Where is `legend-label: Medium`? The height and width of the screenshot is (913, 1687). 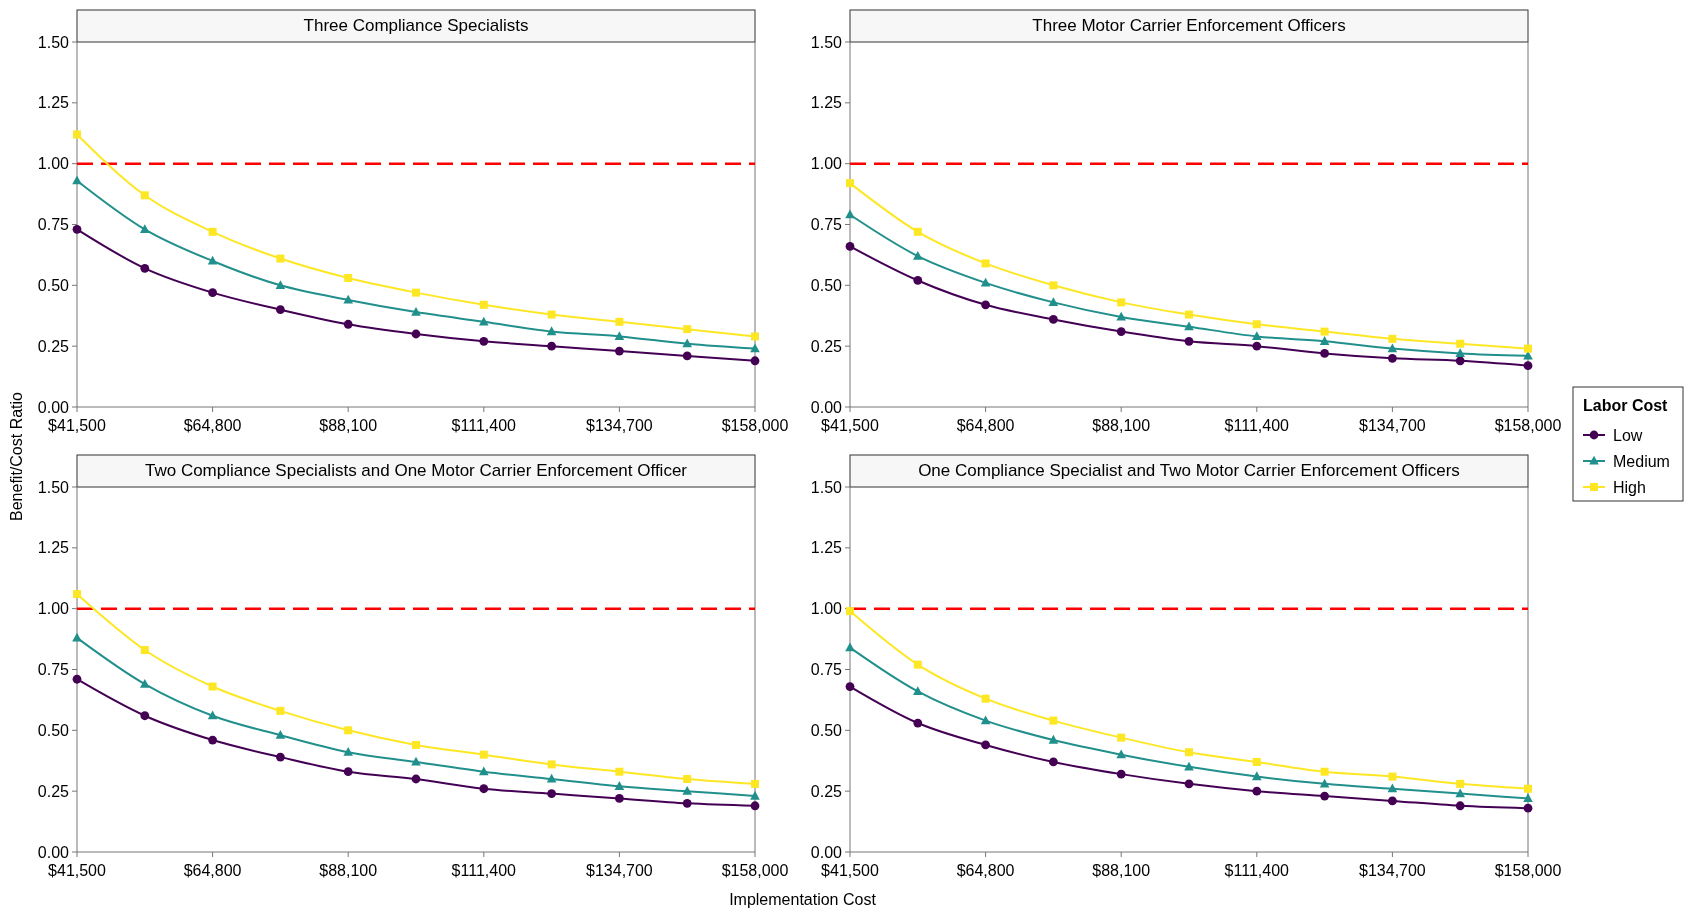 legend-label: Medium is located at coordinates (1641, 461).